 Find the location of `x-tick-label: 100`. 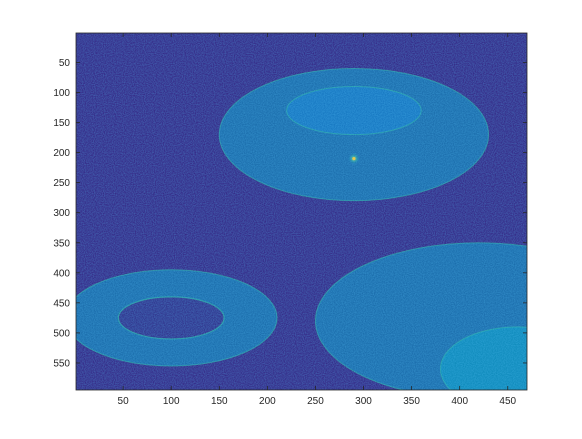

x-tick-label: 100 is located at coordinates (171, 401).